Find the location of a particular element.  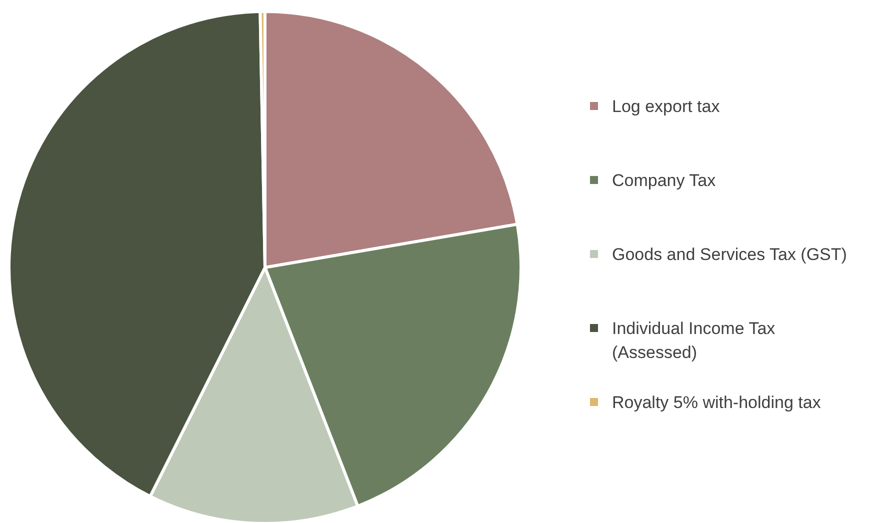

legend-label: Company Tax is located at coordinates (664, 181).